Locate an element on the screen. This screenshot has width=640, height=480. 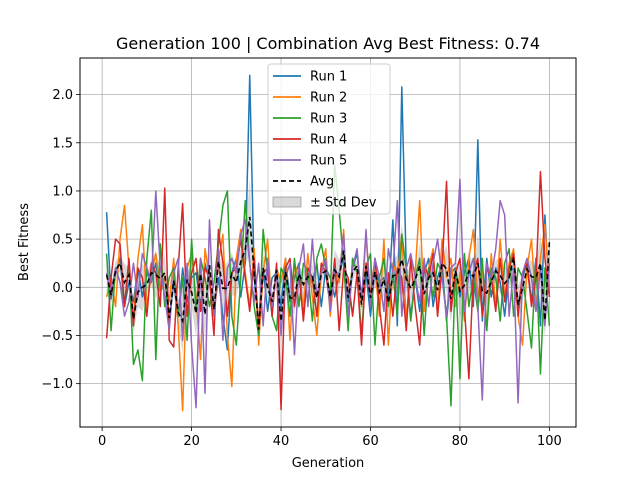
legend-label: Avg is located at coordinates (322, 182).